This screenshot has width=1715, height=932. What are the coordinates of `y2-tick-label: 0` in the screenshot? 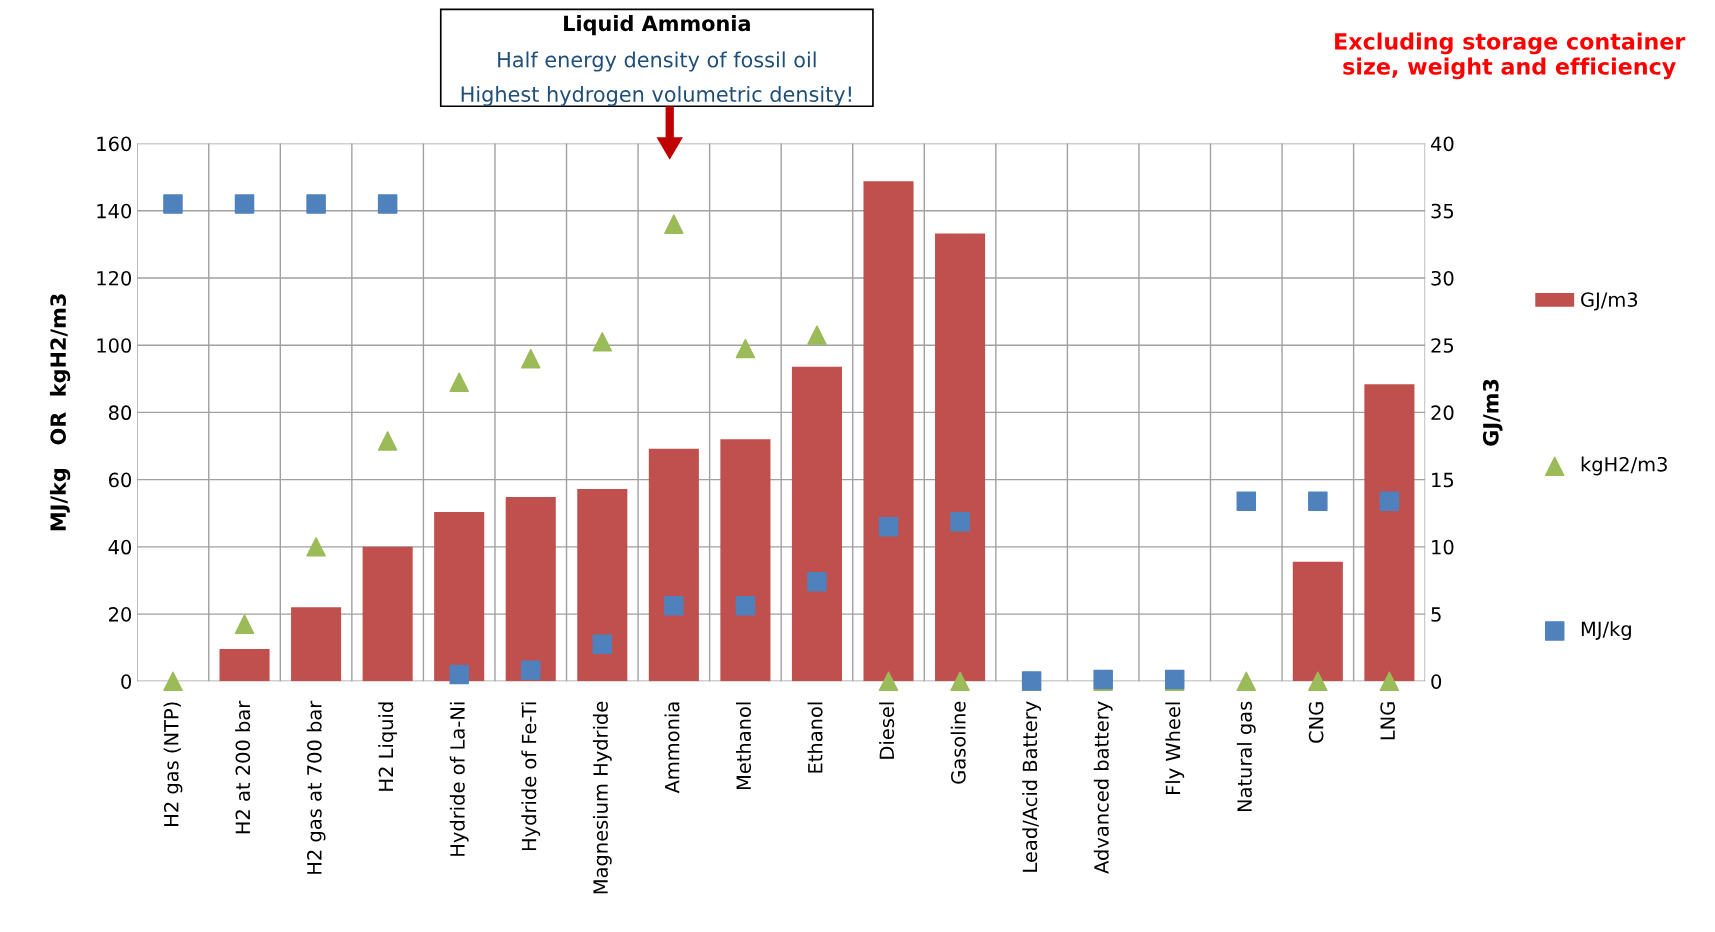 It's located at (1436, 681).